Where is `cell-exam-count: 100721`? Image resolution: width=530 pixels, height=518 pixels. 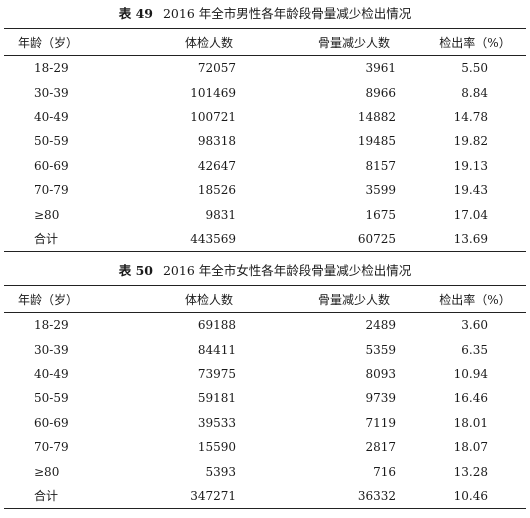
cell-exam-count: 100721 is located at coordinates (213, 116).